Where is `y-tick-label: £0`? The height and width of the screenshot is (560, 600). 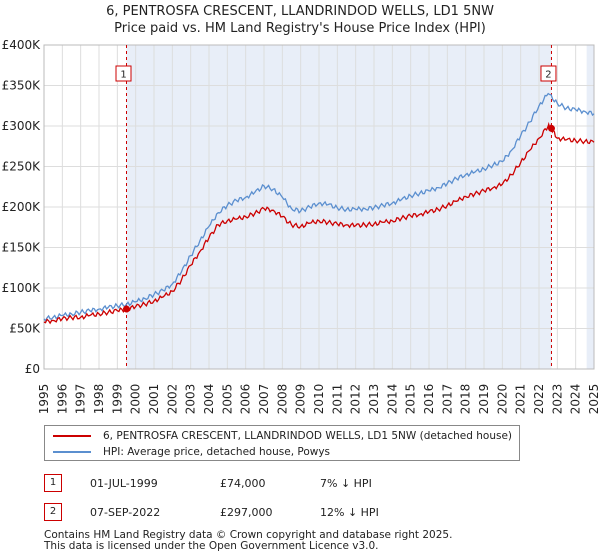 y-tick-label: £0 is located at coordinates (32, 369).